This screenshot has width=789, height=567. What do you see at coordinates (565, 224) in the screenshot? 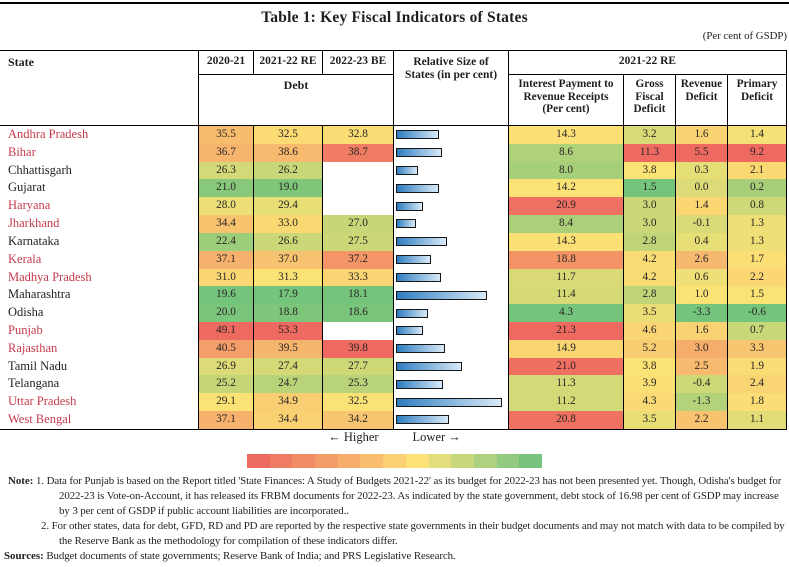
I see `heat-cell: 8.4` at bounding box center [565, 224].